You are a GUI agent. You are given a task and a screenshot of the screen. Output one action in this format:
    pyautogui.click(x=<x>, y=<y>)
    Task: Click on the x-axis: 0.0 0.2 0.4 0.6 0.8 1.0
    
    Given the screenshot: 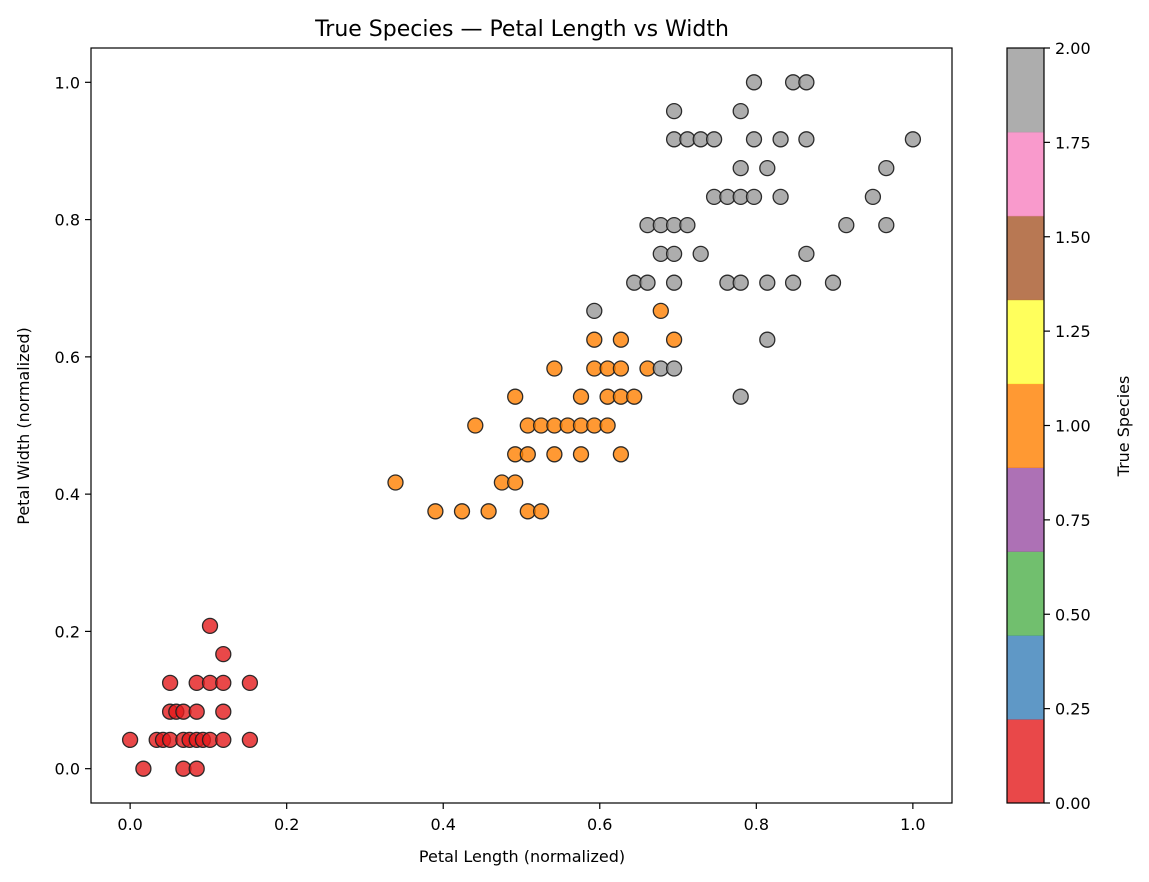 What is the action you would take?
    pyautogui.click(x=521, y=818)
    